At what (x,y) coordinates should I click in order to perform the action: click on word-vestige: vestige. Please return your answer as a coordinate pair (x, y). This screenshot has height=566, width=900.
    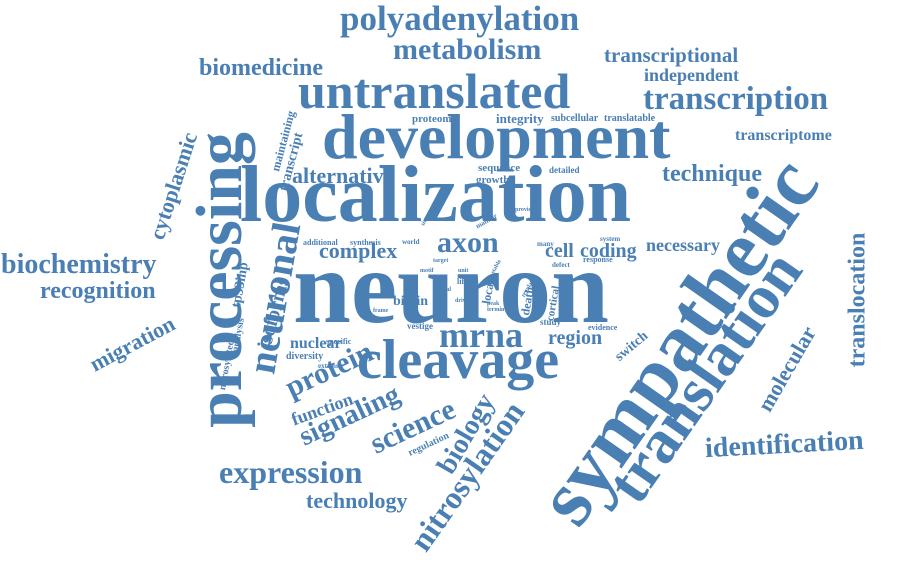
    Looking at the image, I should click on (420, 326).